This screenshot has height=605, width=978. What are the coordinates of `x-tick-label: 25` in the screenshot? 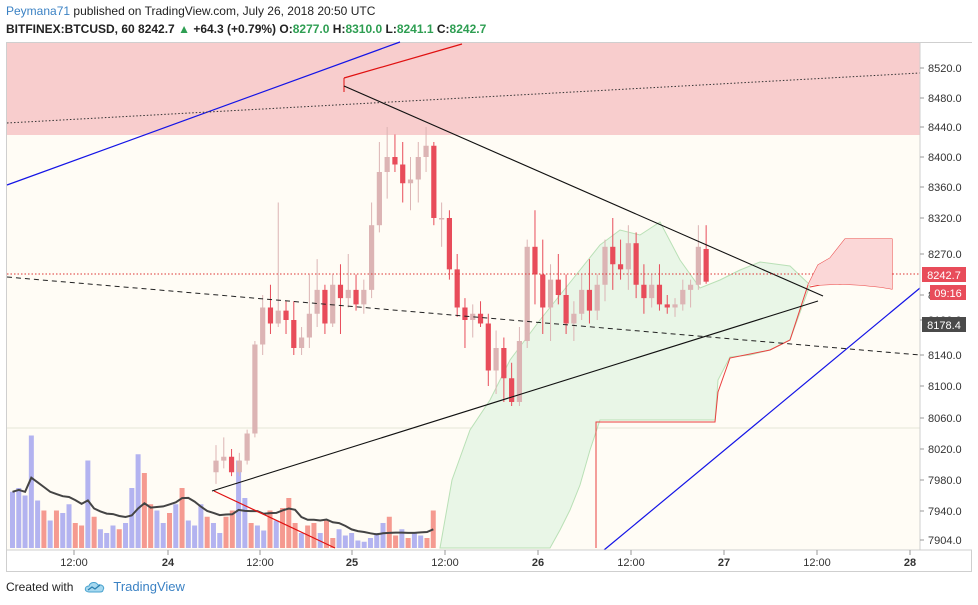 It's located at (352, 563).